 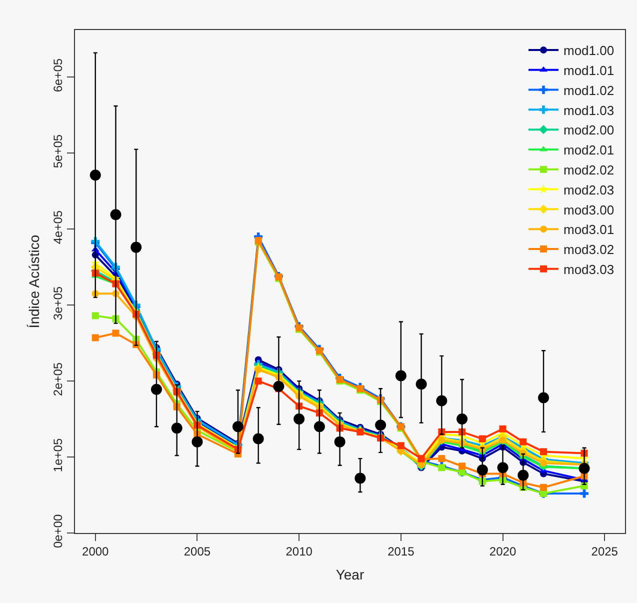 I want to click on x-tick-label: 2020, so click(x=502, y=551).